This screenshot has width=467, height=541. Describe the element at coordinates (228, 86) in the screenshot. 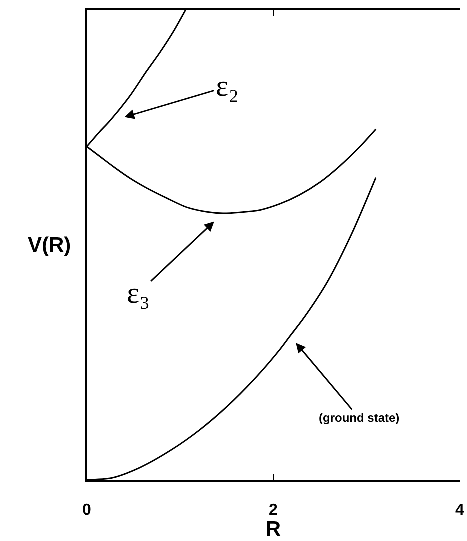

I see `annotation: ε₂` at that location.